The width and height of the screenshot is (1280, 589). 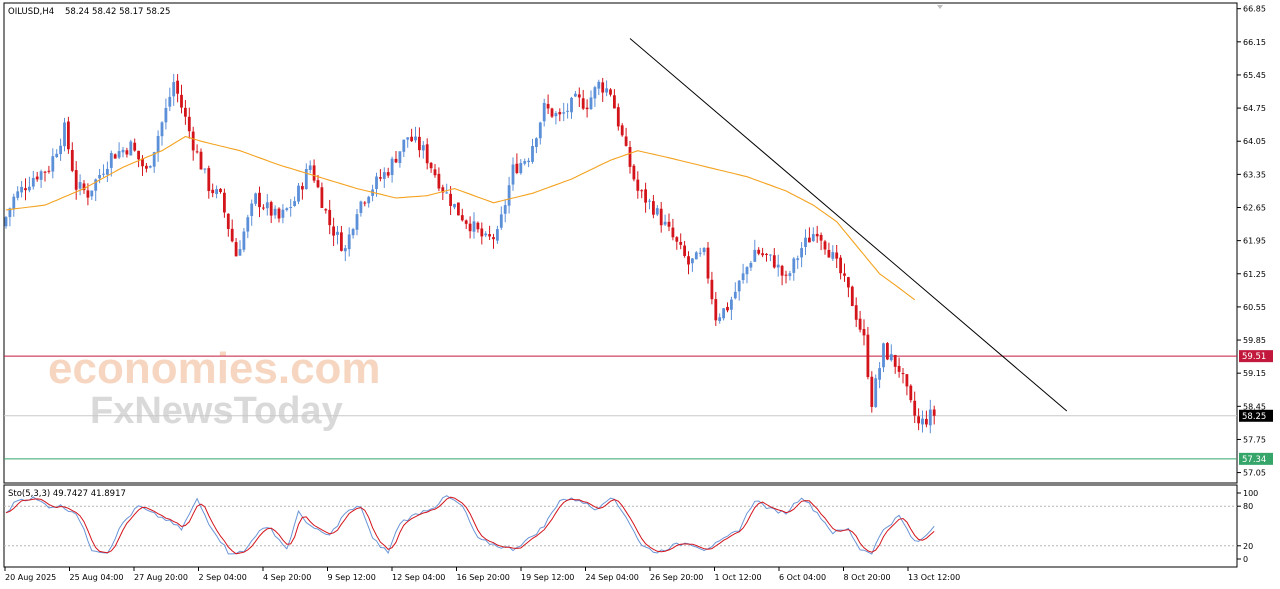 I want to click on time-tick-label: 20 Aug 2025, so click(x=30, y=577).